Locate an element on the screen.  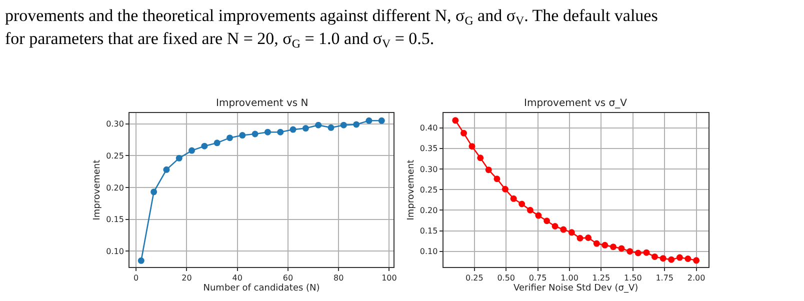
x-tick-label: 2.00 is located at coordinates (696, 278).